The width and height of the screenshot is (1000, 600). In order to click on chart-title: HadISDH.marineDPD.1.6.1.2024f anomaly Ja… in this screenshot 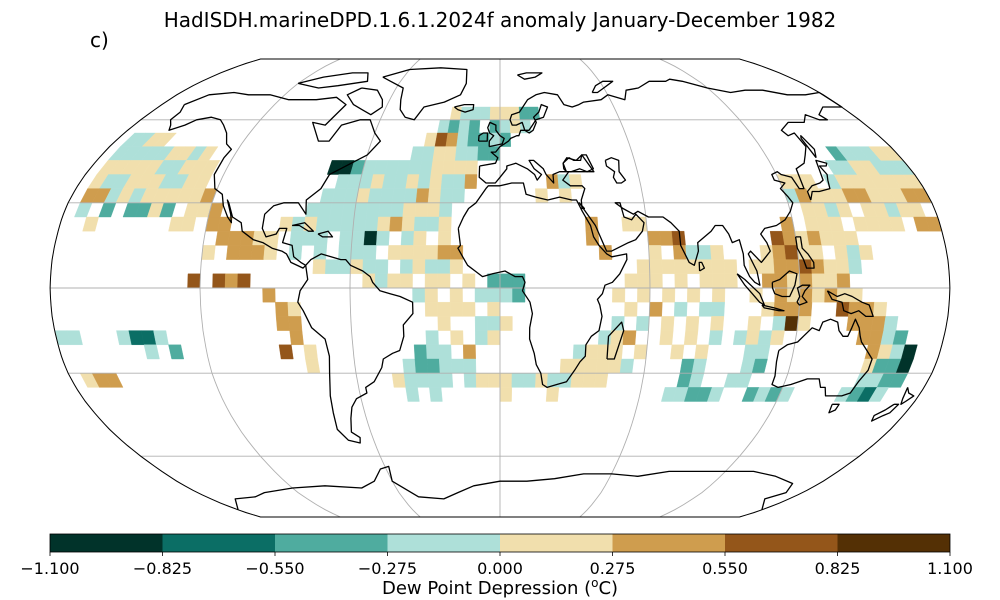, I will do `click(500, 20)`.